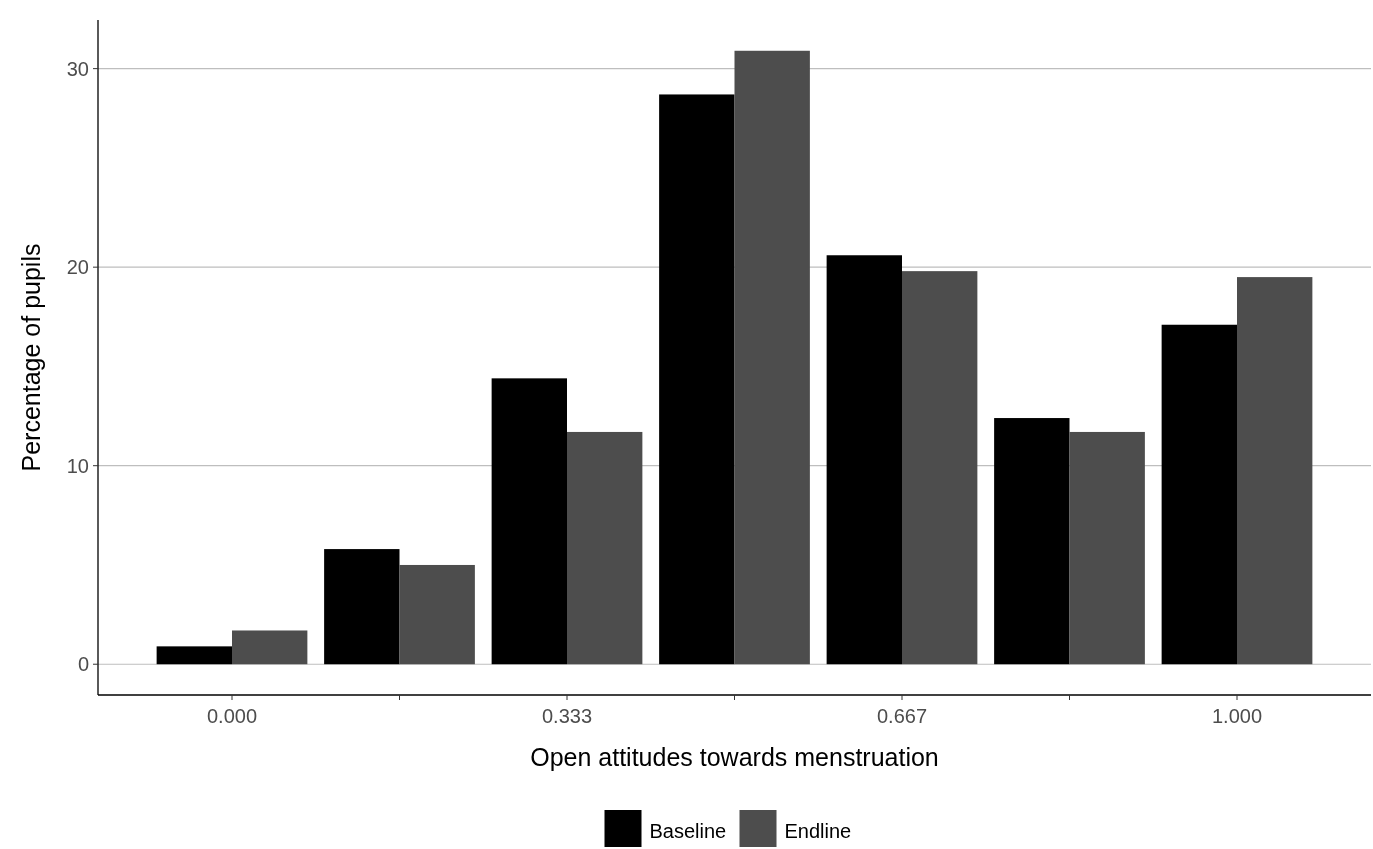  What do you see at coordinates (31, 357) in the screenshot?
I see `y-axis-title: Percentage of pupils` at bounding box center [31, 357].